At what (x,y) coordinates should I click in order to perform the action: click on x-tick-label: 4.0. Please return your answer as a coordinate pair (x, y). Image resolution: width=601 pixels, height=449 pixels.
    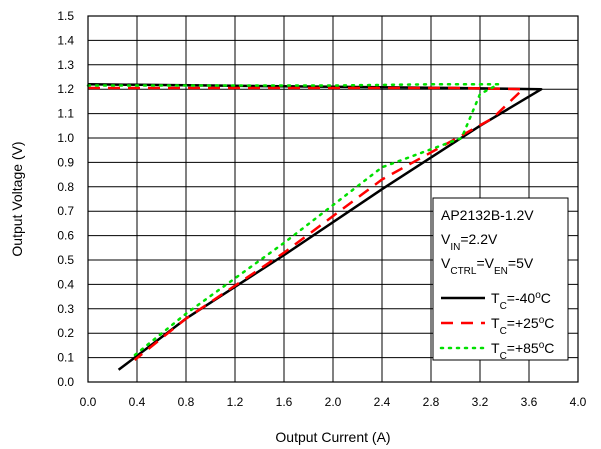
    Looking at the image, I should click on (578, 402).